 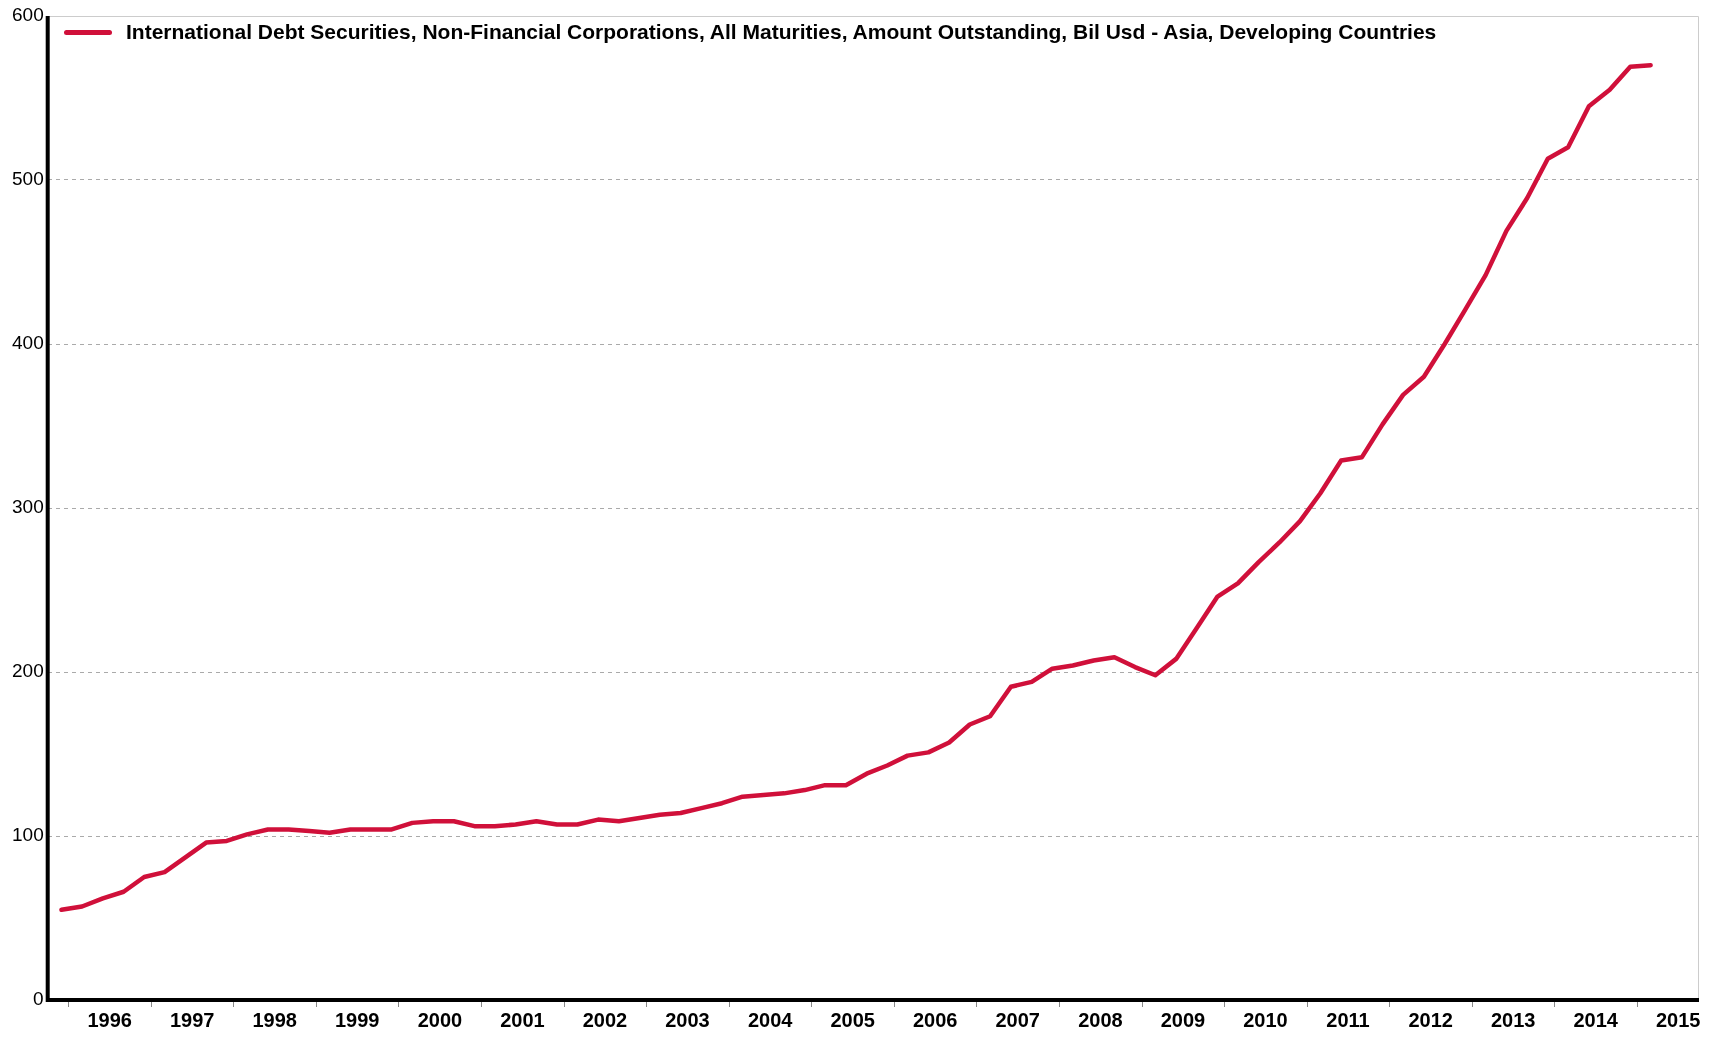 What do you see at coordinates (605, 1019) in the screenshot?
I see `x-tick-label: 2002` at bounding box center [605, 1019].